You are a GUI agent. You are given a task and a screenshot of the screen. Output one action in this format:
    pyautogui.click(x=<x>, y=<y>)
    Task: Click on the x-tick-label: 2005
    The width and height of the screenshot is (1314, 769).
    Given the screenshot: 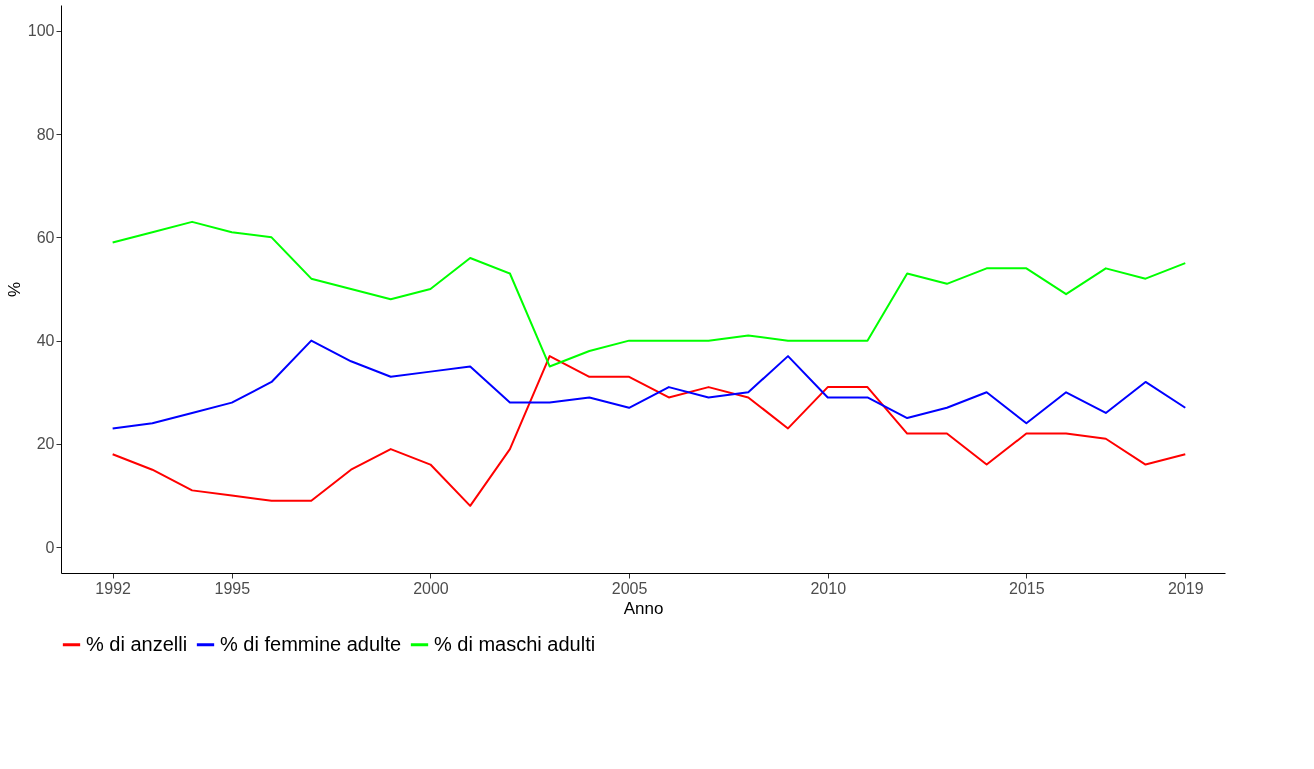 What is the action you would take?
    pyautogui.click(x=629, y=588)
    